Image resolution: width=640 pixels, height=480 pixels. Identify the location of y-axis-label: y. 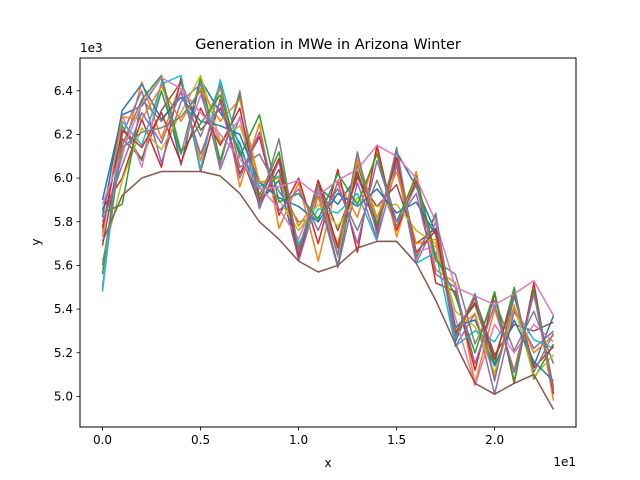
(36, 241).